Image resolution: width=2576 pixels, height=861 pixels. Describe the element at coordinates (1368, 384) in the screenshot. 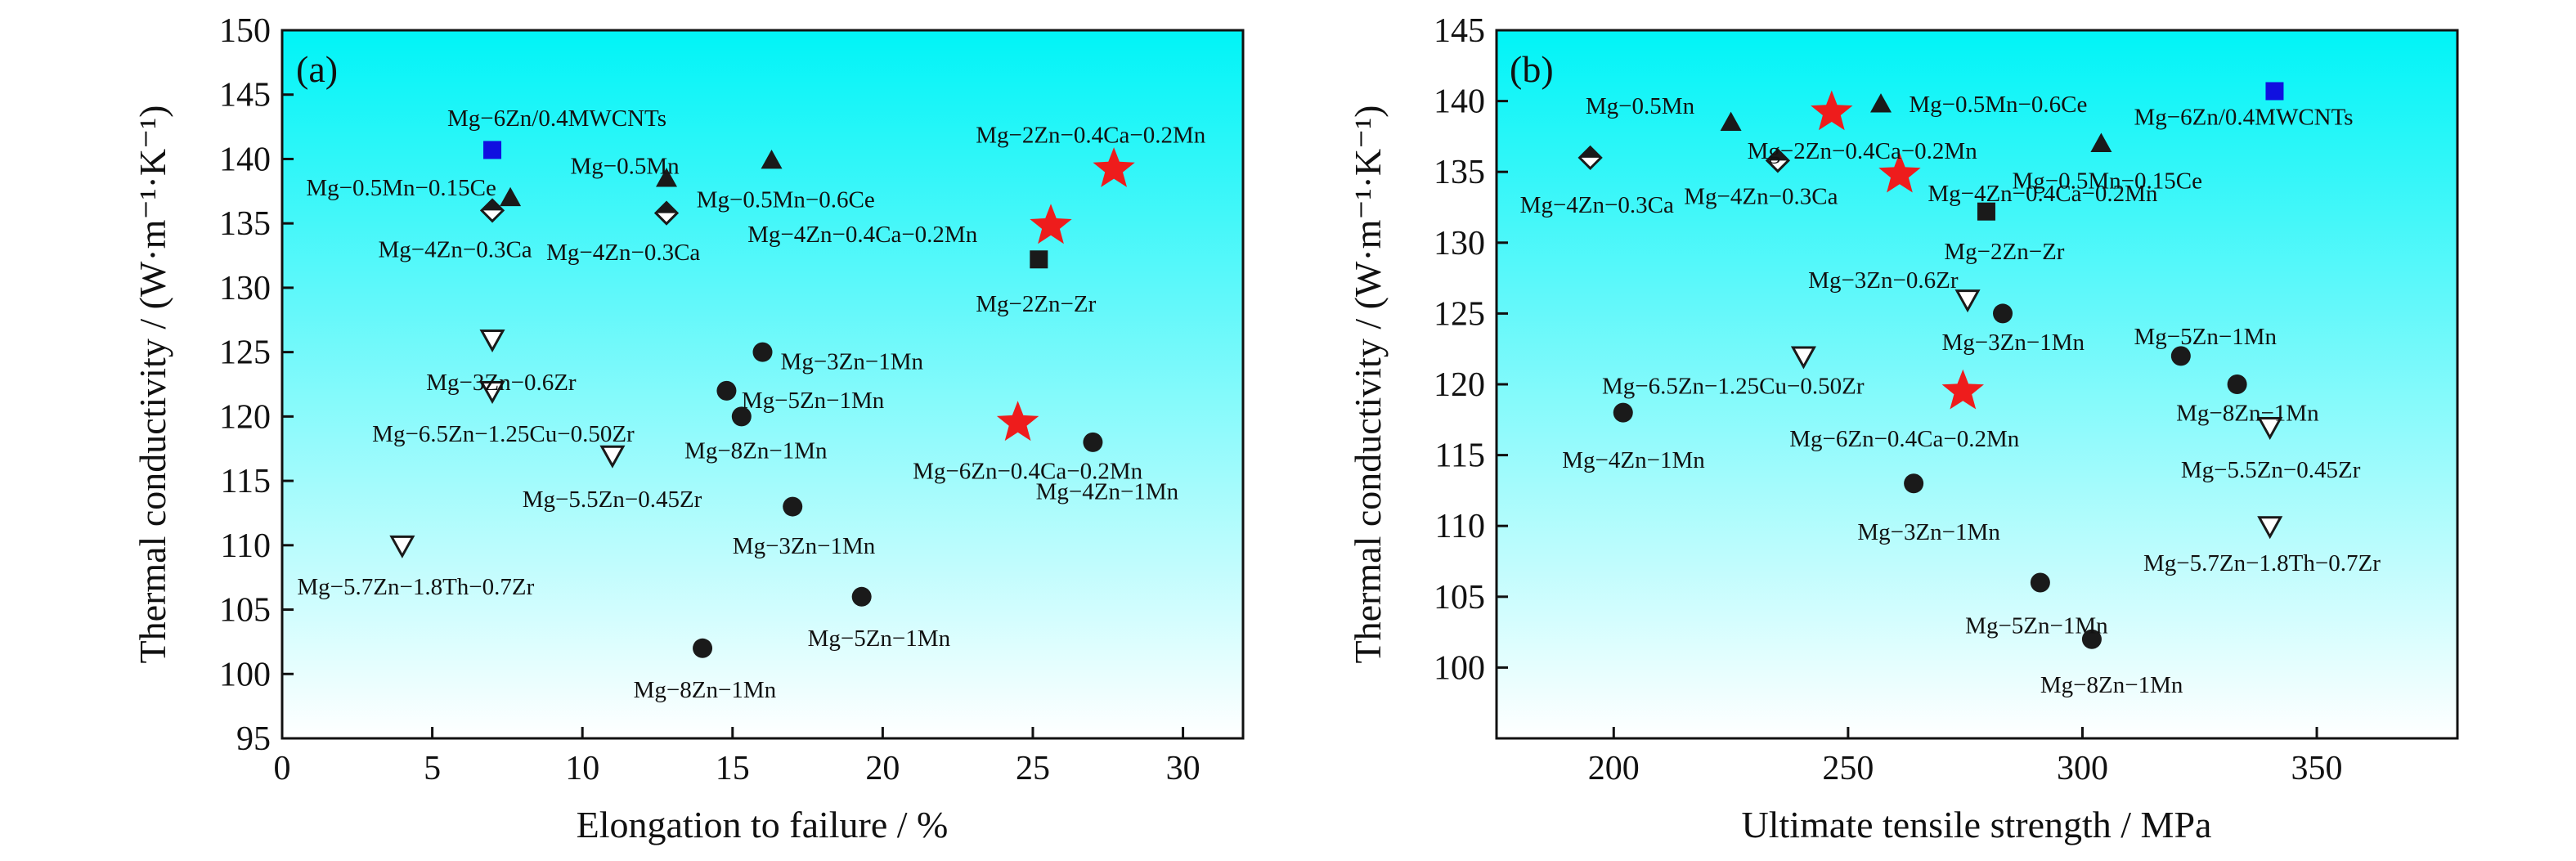

I see `y-axis-title-b: Thermal conductivity / (W·m⁻¹·K⁻¹)` at that location.